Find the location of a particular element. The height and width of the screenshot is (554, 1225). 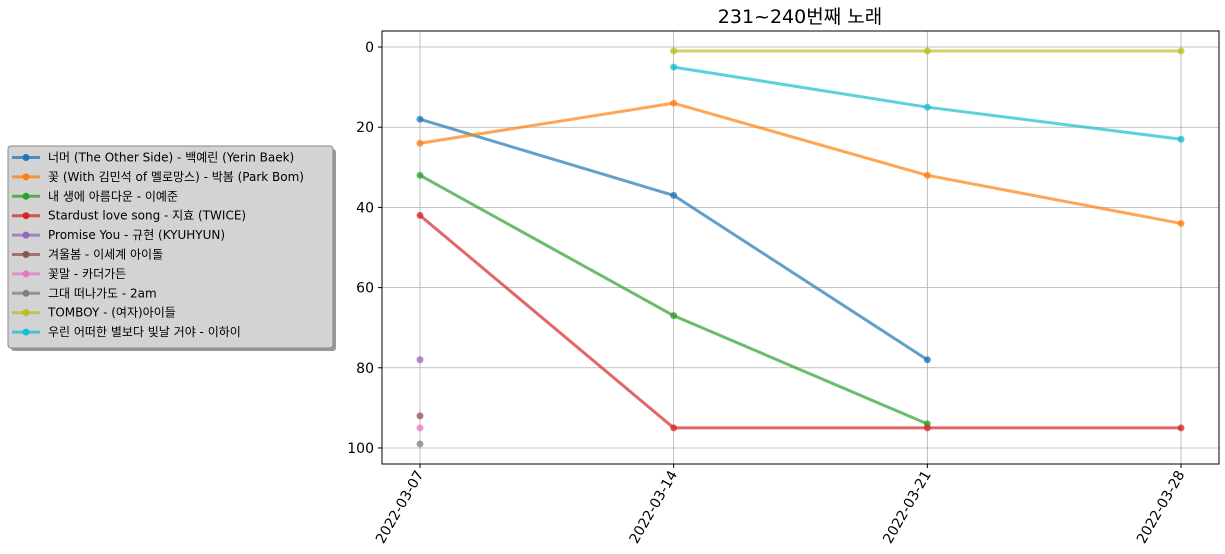

legend-label: 내 생에 아름다운 - 이예준 is located at coordinates (113, 196).